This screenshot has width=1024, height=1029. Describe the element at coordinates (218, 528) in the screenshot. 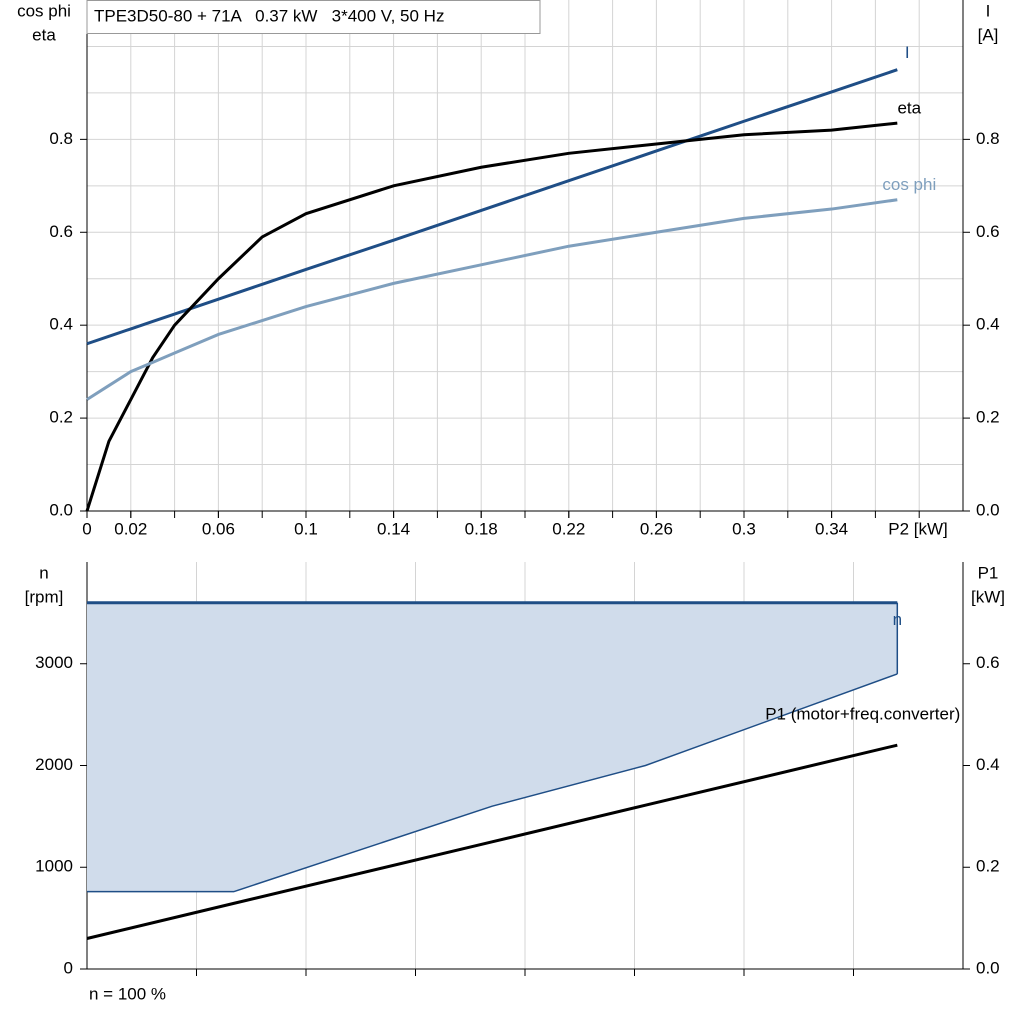

I see `x-tick-label: 0.06` at that location.